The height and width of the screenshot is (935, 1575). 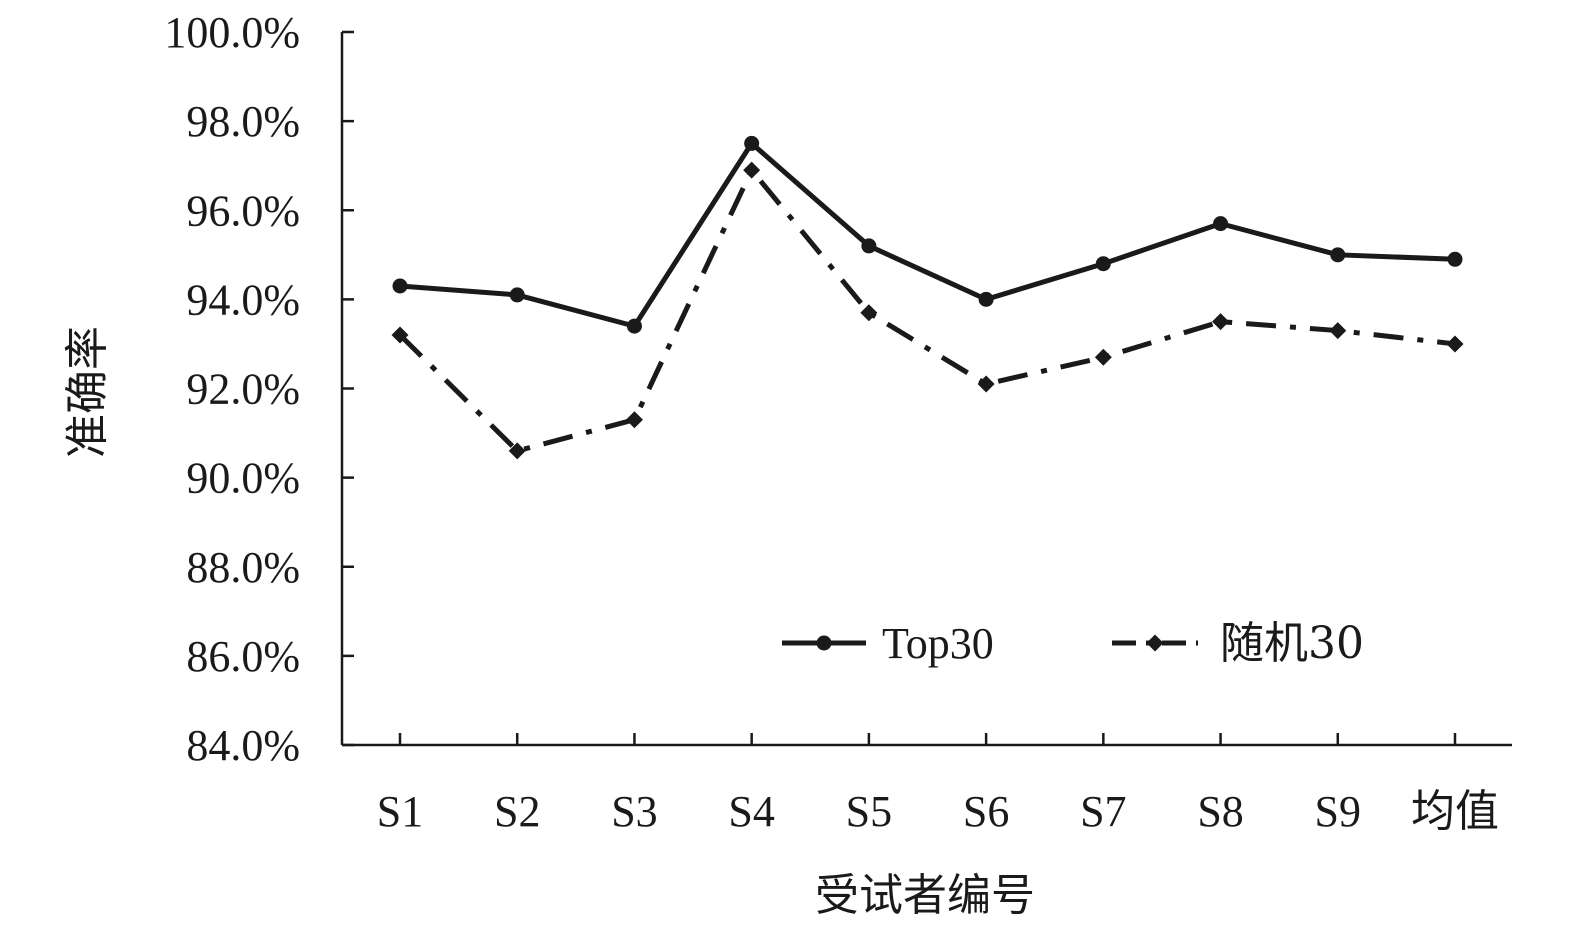 What do you see at coordinates (243, 478) in the screenshot?
I see `y-tick-label: 90.0%` at bounding box center [243, 478].